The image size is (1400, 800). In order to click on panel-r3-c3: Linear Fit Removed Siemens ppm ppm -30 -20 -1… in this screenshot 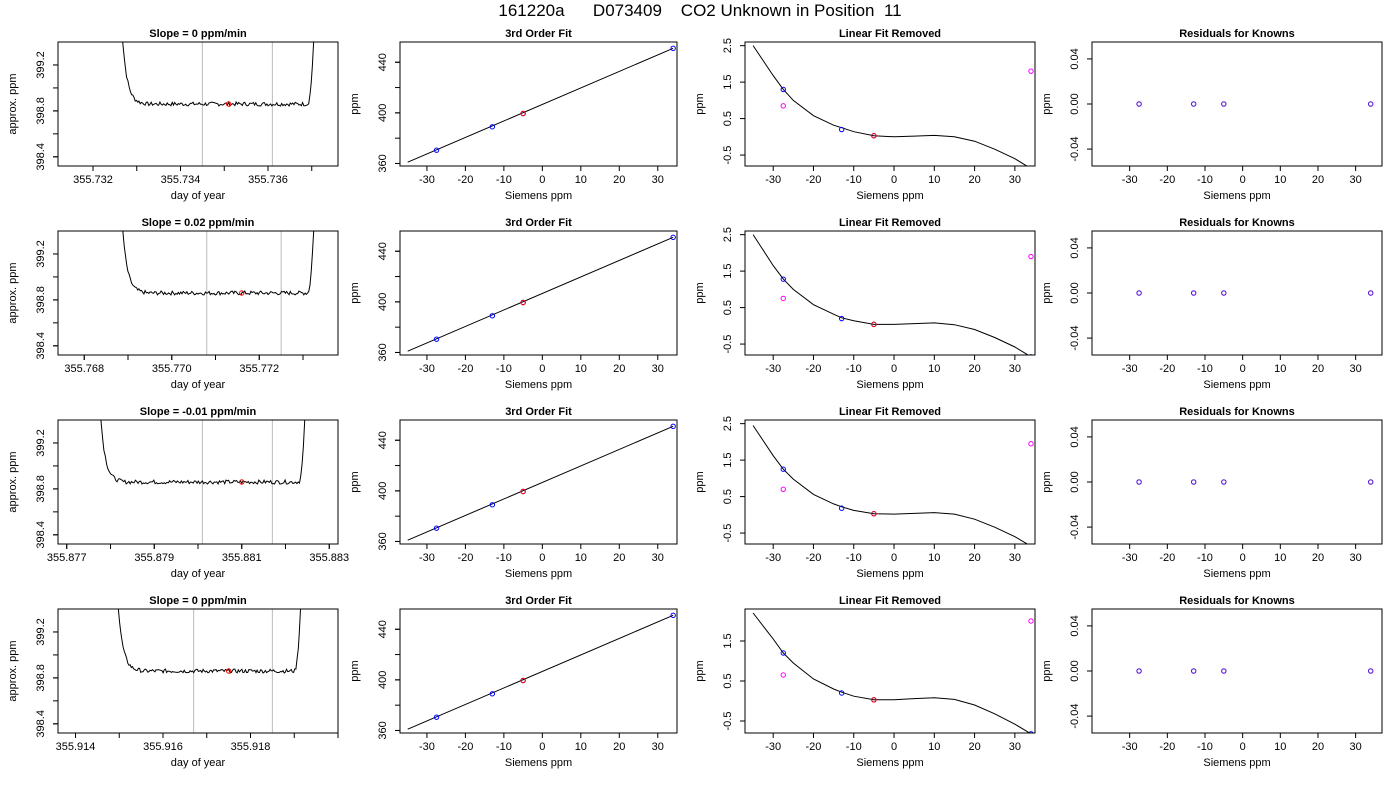, I will do `click(865, 493)`.